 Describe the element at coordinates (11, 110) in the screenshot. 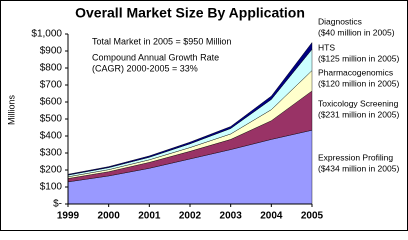

I see `y-axis-label: Millions` at that location.